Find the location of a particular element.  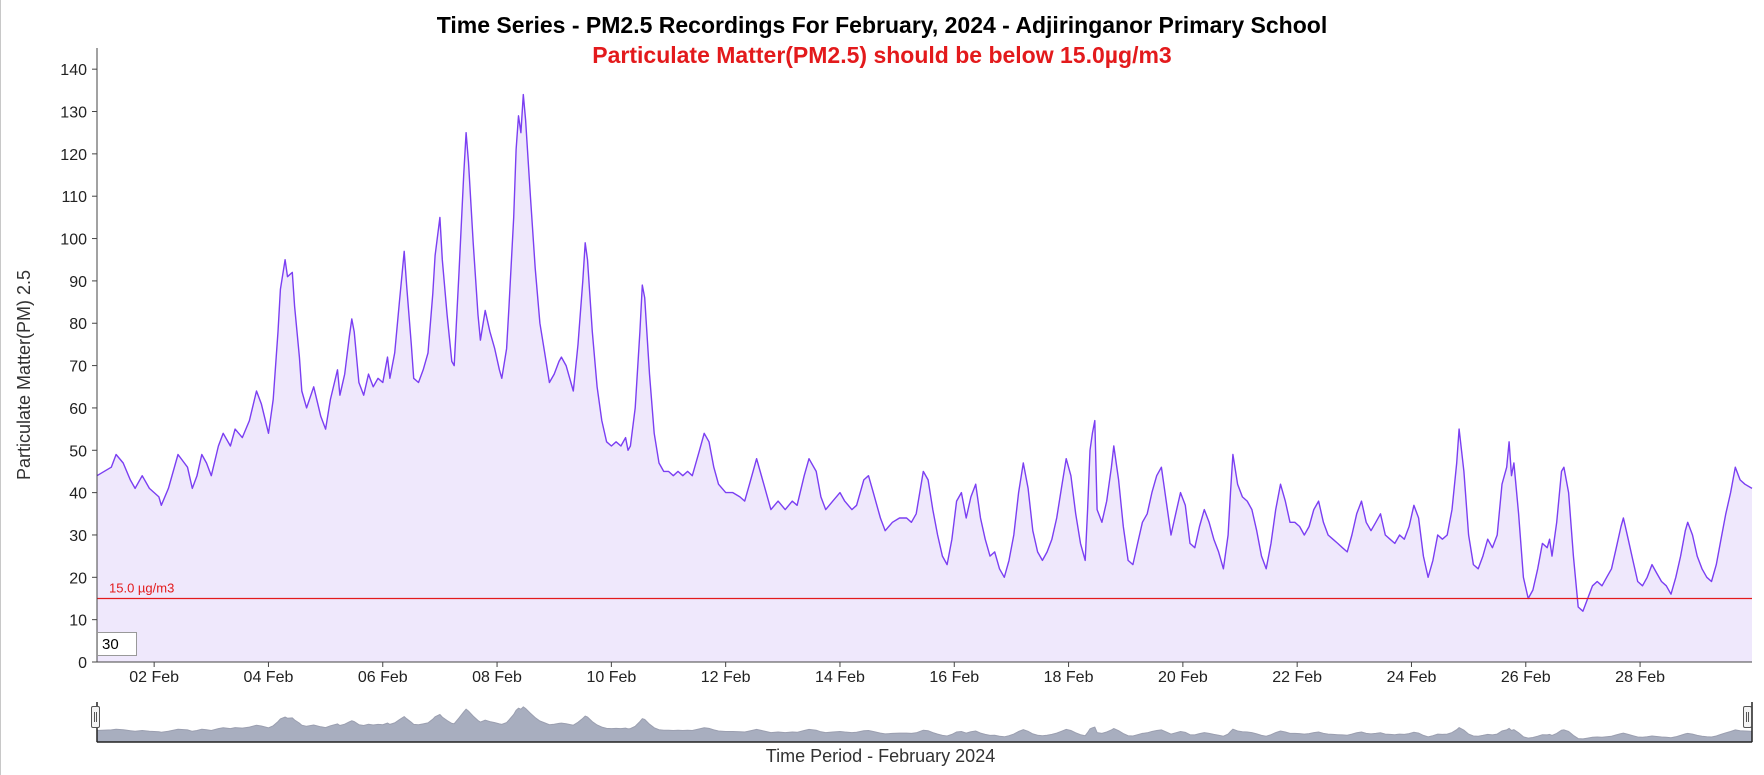

x-tick-label: 10 Feb is located at coordinates (611, 677).